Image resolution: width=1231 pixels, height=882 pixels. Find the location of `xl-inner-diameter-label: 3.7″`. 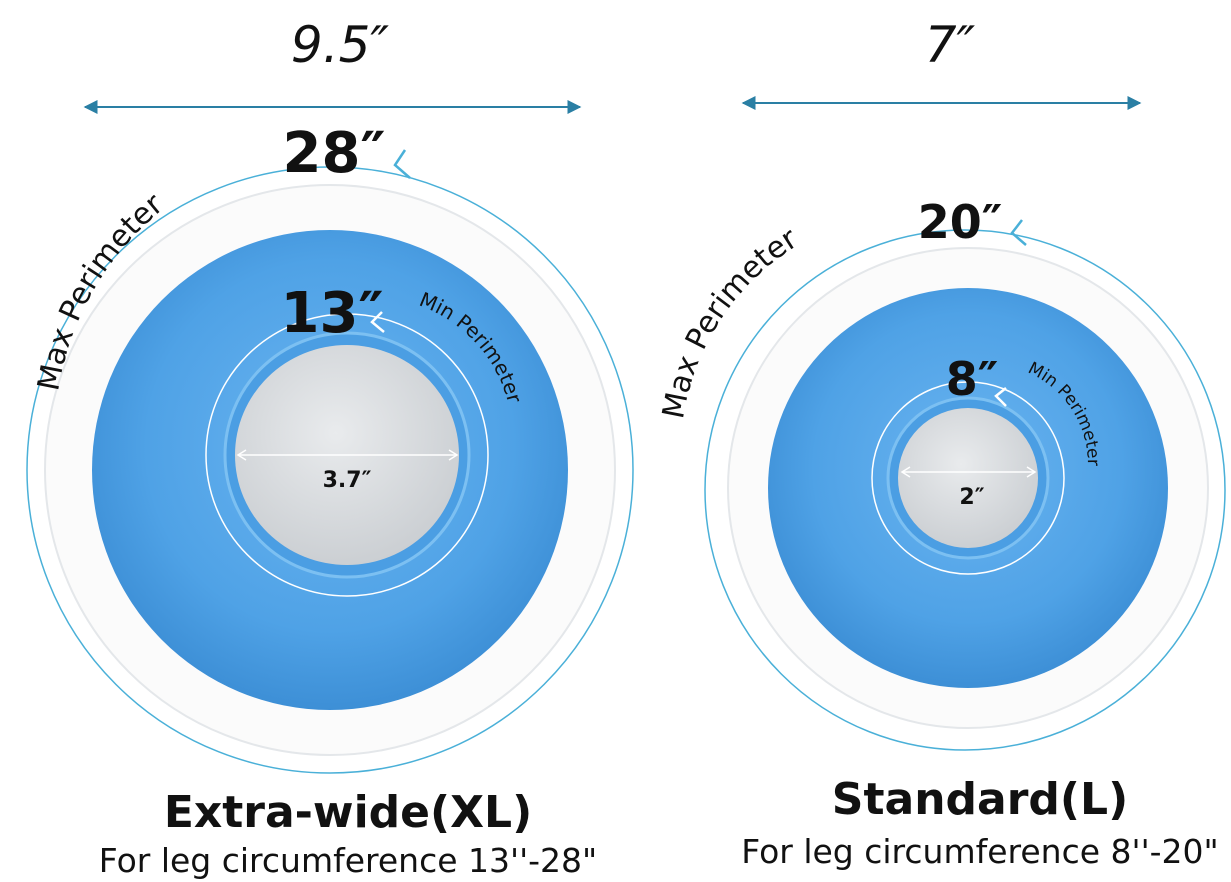

xl-inner-diameter-label: 3.7″ is located at coordinates (347, 480).